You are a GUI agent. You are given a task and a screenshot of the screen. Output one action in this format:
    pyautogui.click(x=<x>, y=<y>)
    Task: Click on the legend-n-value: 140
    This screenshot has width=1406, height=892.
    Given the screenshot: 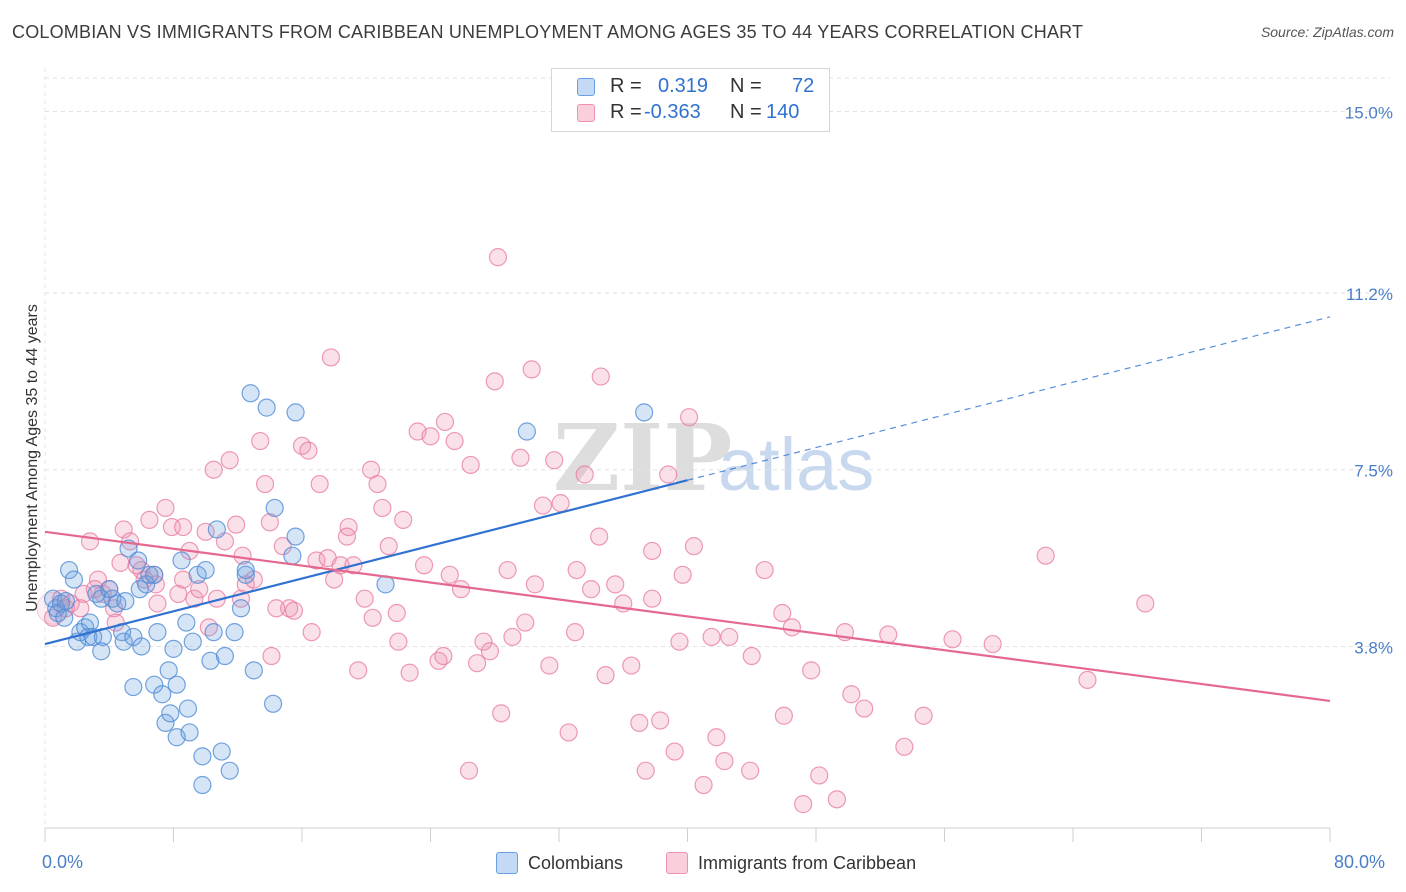 What is the action you would take?
    pyautogui.click(x=783, y=112)
    